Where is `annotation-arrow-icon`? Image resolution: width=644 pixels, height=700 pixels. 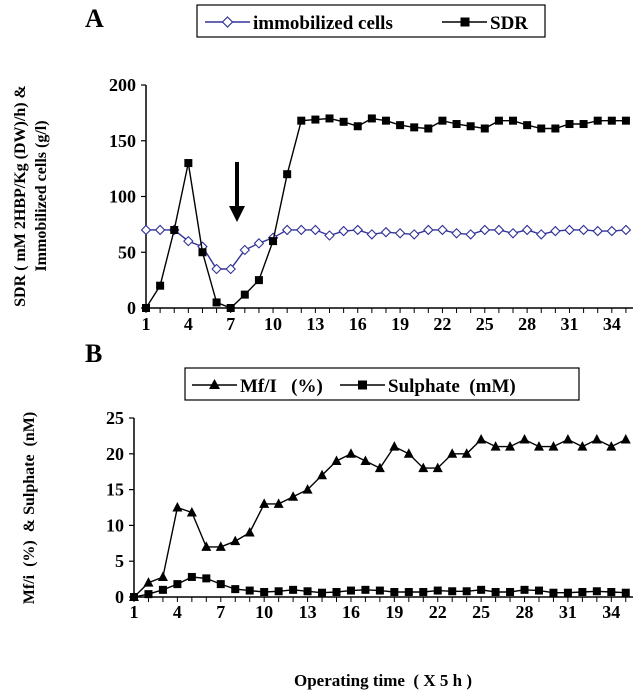 annotation-arrow-icon is located at coordinates (237, 192).